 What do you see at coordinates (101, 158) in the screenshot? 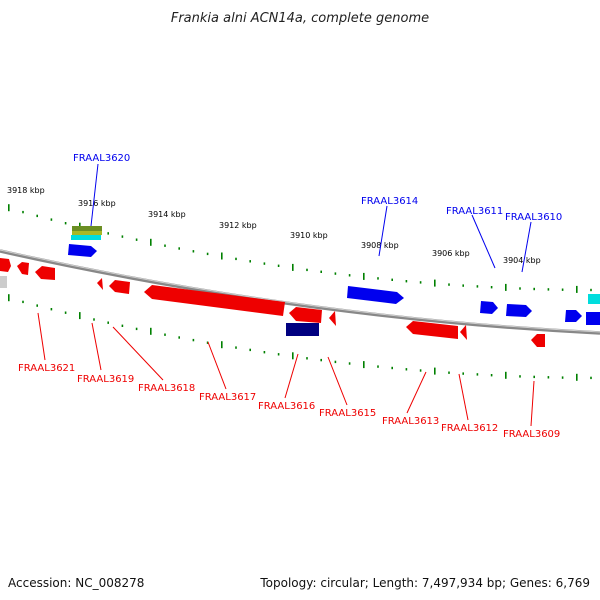
I see `gene-label-fraal3620: FRAAL3620` at bounding box center [101, 158].